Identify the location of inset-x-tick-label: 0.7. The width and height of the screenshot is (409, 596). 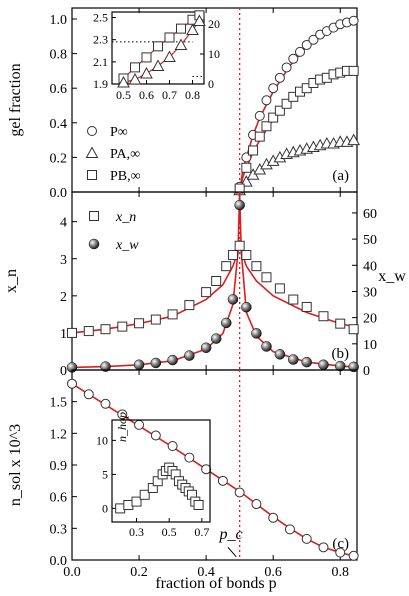
(201, 532).